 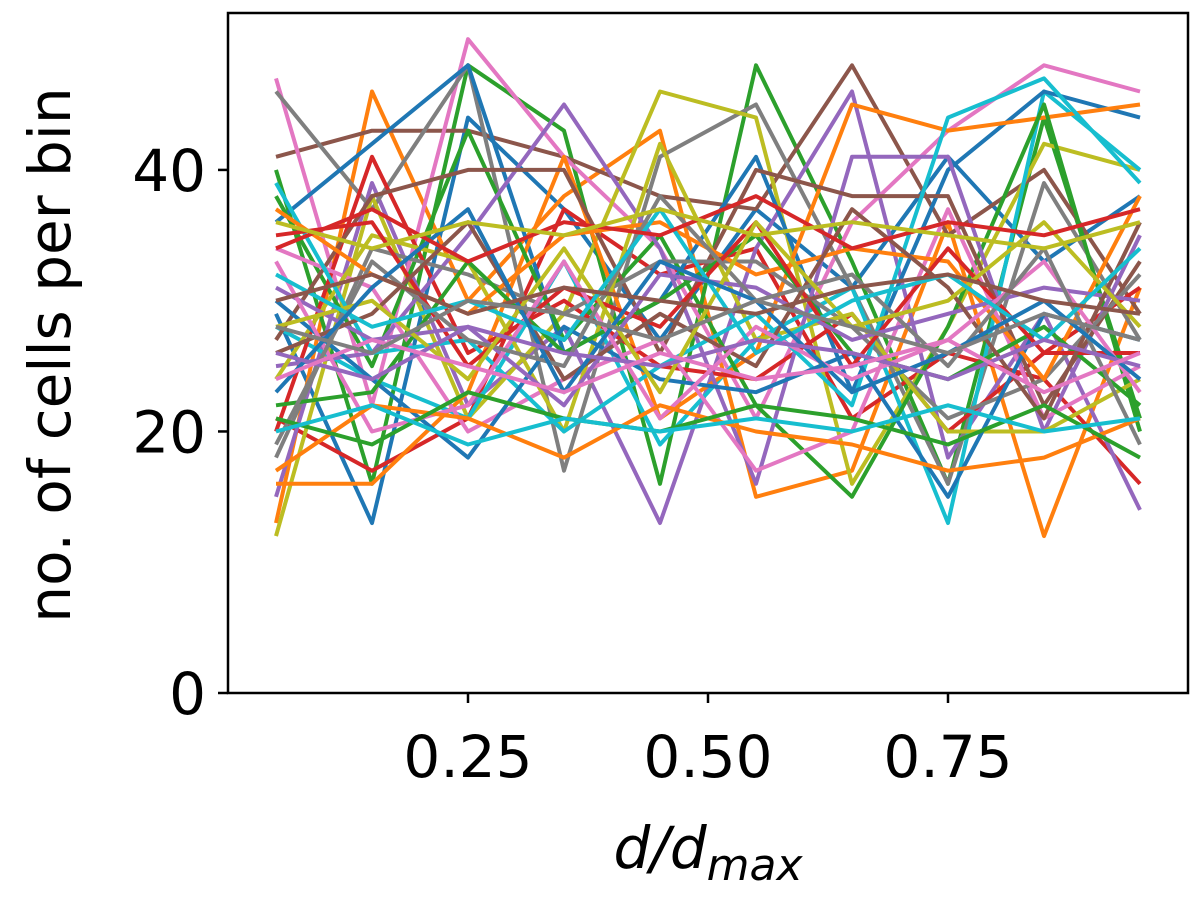 I want to click on y-axis-label: no. of cells per bin, so click(x=50, y=354).